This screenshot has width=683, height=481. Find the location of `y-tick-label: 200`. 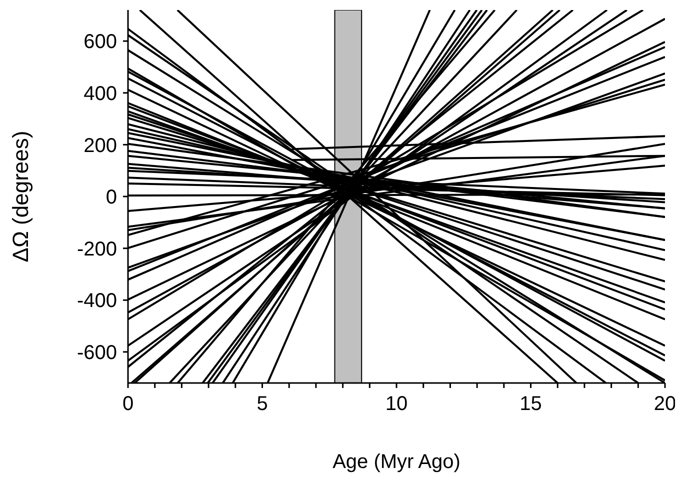

y-tick-label: 200 is located at coordinates (100, 145).